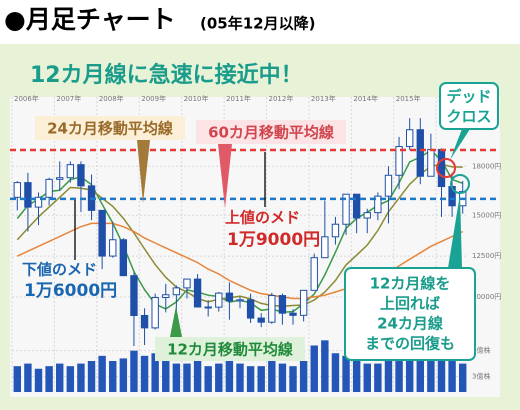  What do you see at coordinates (59, 270) in the screenshot?
I see `lower-target: 下値のメド` at bounding box center [59, 270].